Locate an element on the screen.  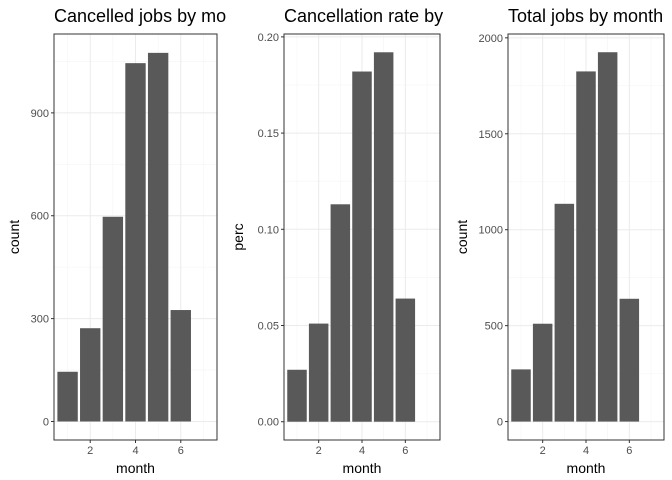
y-tick-label: 500 is located at coordinates (494, 327).